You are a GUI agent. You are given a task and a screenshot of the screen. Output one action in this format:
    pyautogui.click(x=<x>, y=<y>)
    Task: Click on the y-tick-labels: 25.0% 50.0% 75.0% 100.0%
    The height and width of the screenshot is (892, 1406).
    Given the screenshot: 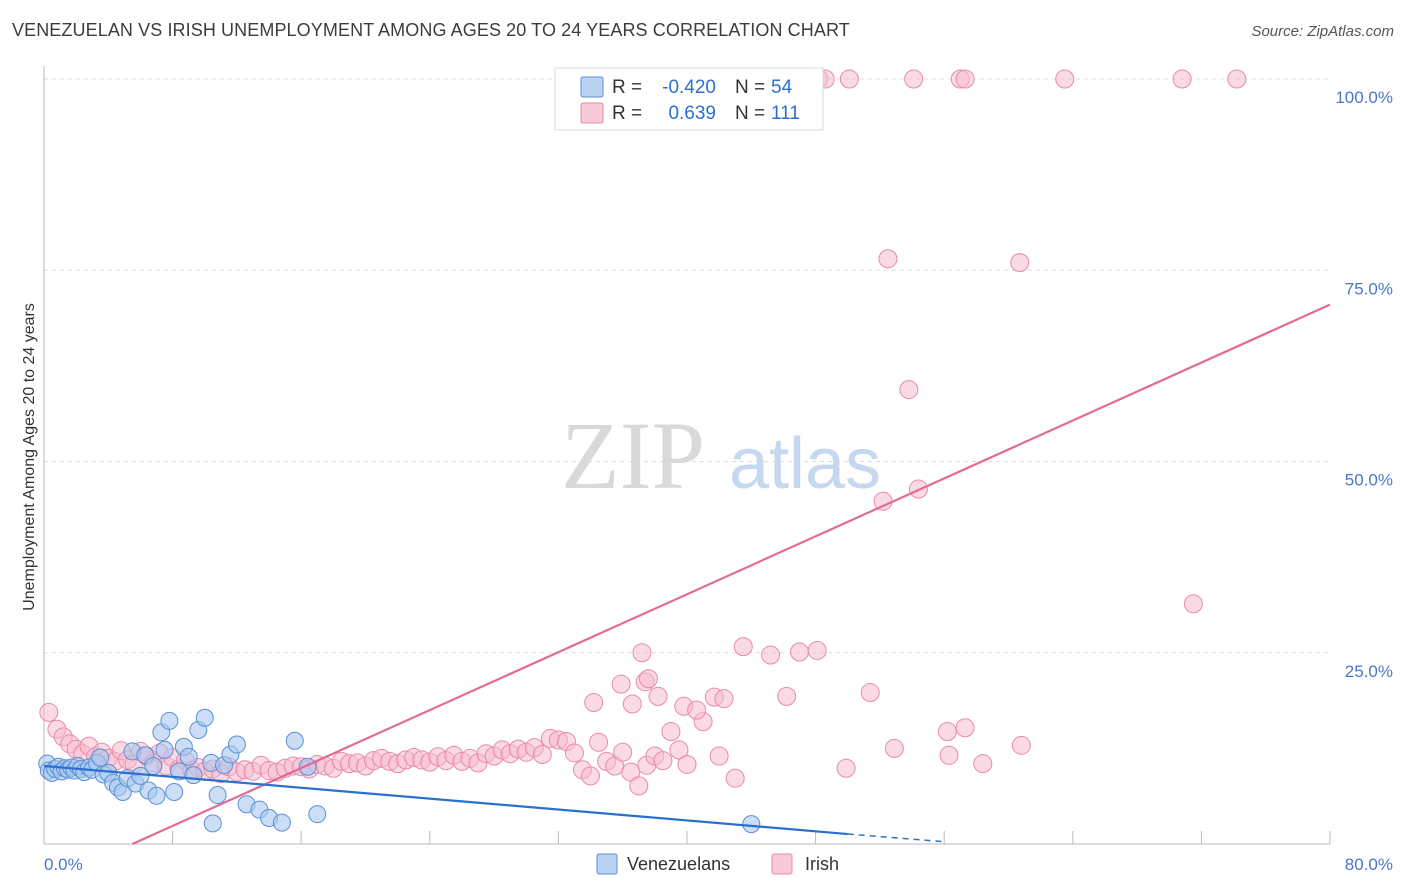 What is the action you would take?
    pyautogui.click(x=1364, y=384)
    